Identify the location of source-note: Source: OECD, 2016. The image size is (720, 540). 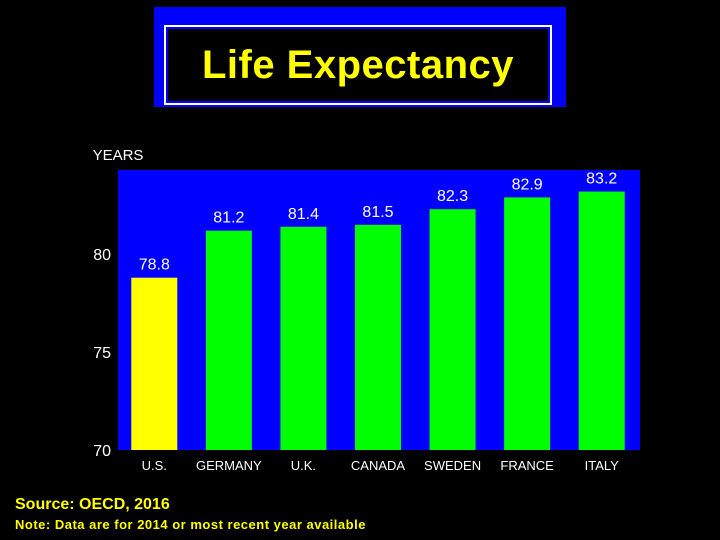
(92, 504).